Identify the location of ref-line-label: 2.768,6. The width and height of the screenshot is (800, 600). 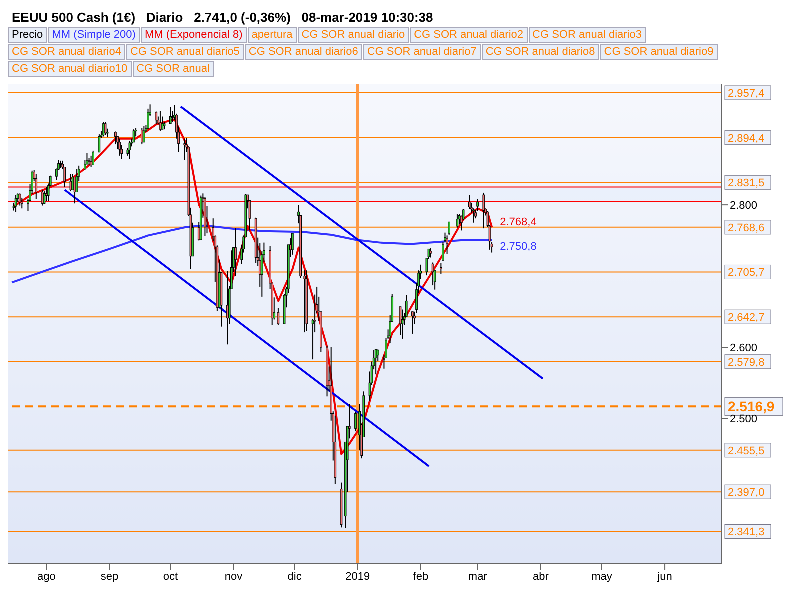
(746, 228).